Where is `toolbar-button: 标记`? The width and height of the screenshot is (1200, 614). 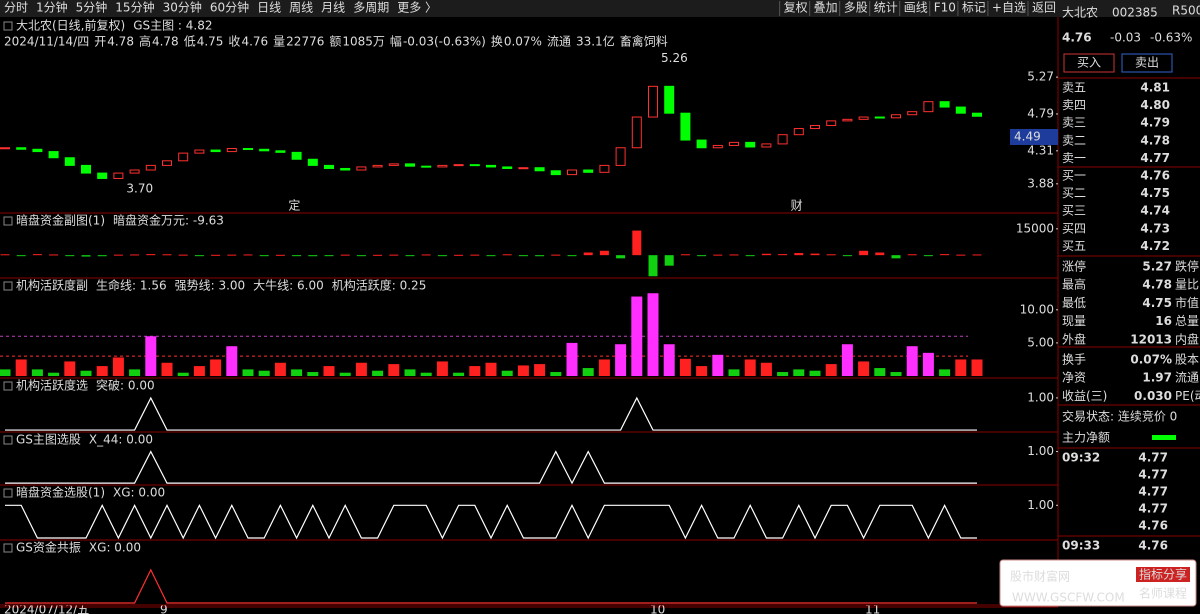 toolbar-button: 标记 is located at coordinates (974, 8).